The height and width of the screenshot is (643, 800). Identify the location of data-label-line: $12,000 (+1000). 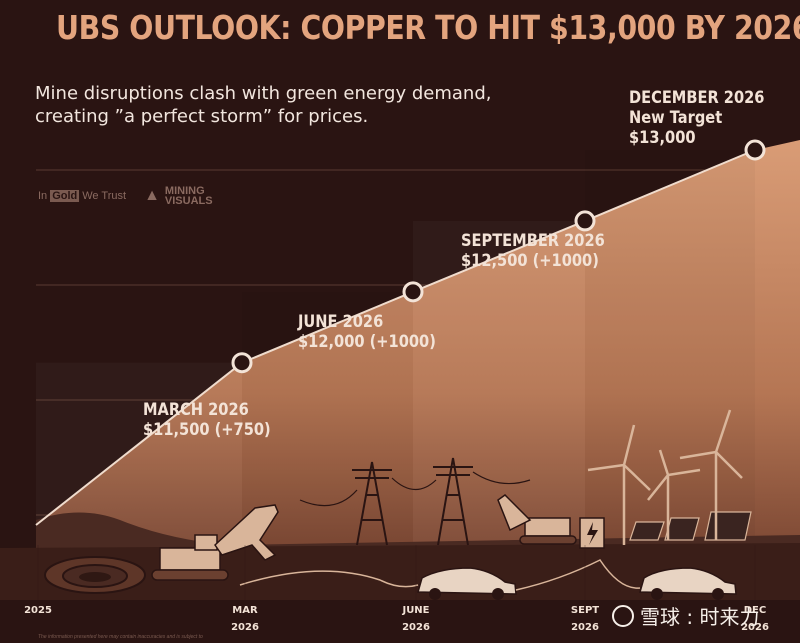
(367, 341).